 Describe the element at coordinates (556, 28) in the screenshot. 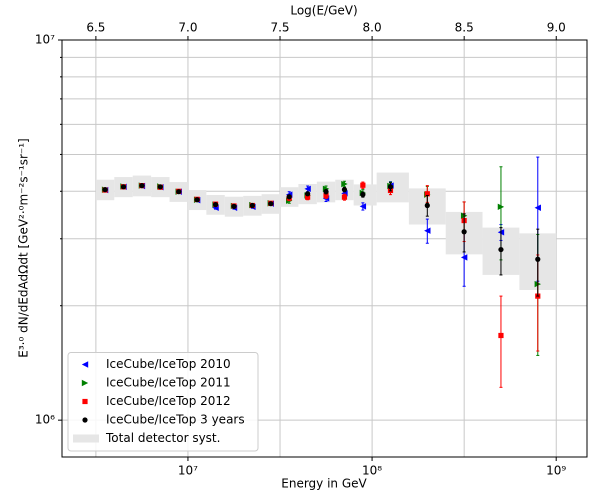

I see `x2-tick-label: 9.0` at that location.